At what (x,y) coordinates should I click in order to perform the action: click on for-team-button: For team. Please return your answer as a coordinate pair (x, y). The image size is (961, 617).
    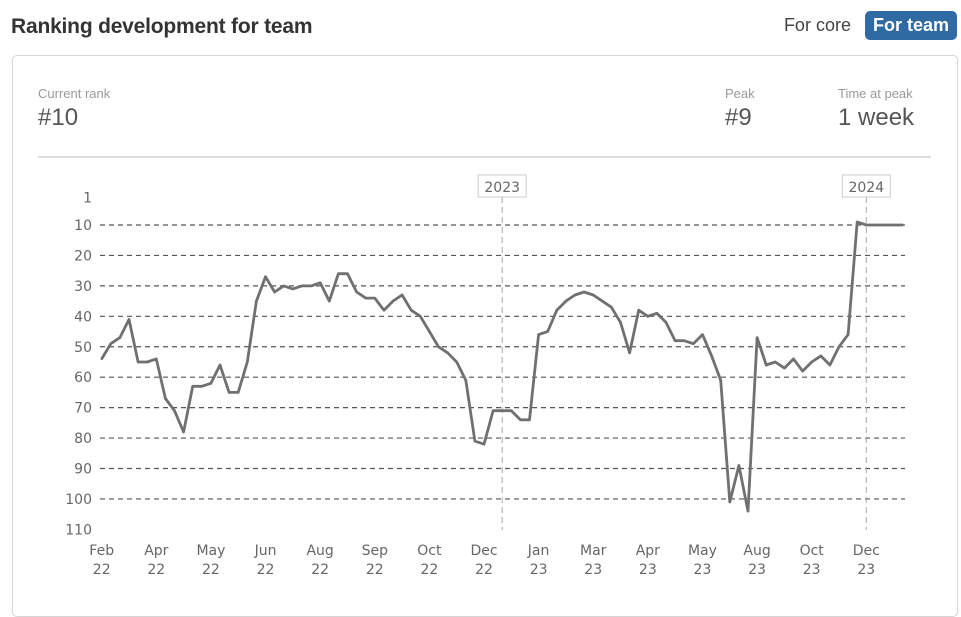
    Looking at the image, I should click on (910, 25).